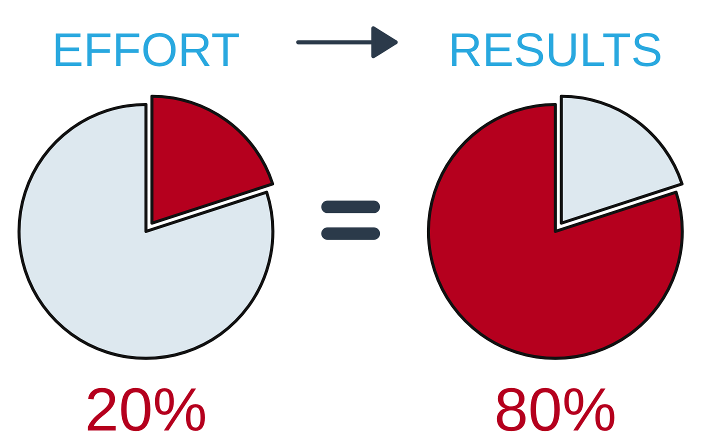  Describe the element at coordinates (556, 49) in the screenshot. I see `chart-title: RESULTS` at that location.